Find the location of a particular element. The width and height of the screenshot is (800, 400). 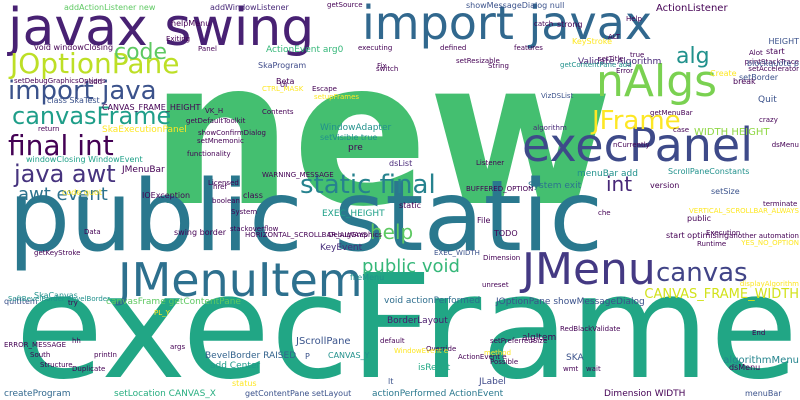

word: alg is located at coordinates (693, 56).